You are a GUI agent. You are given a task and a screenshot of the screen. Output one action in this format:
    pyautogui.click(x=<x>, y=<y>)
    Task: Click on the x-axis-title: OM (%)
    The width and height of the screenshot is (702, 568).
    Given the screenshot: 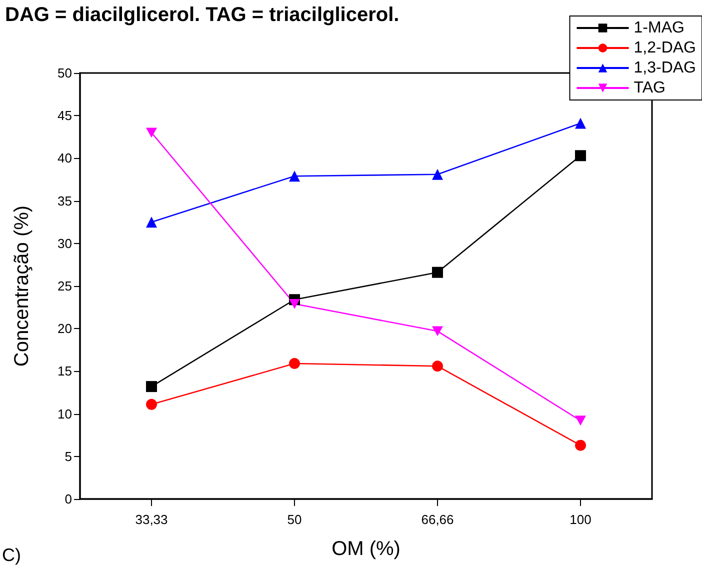 What is the action you would take?
    pyautogui.click(x=366, y=549)
    